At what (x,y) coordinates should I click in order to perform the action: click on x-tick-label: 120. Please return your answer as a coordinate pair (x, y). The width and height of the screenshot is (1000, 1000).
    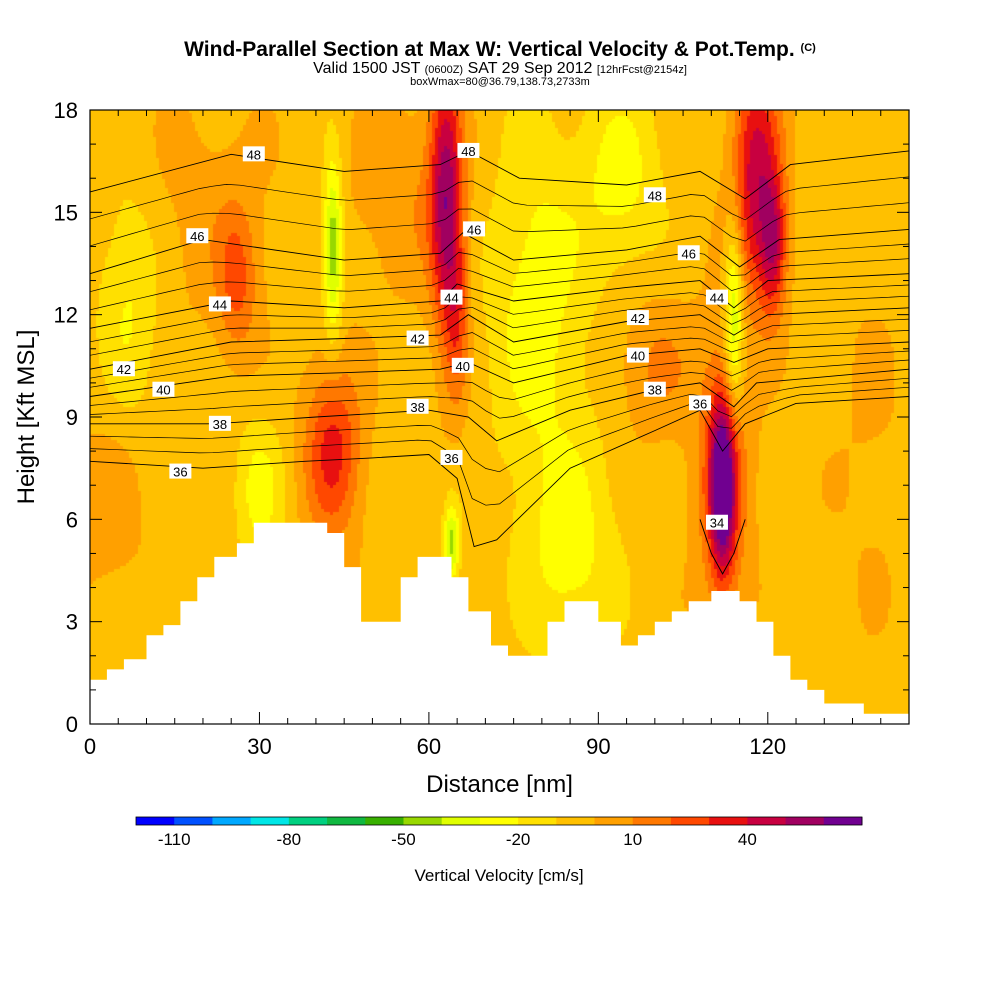
    Looking at the image, I should click on (767, 746).